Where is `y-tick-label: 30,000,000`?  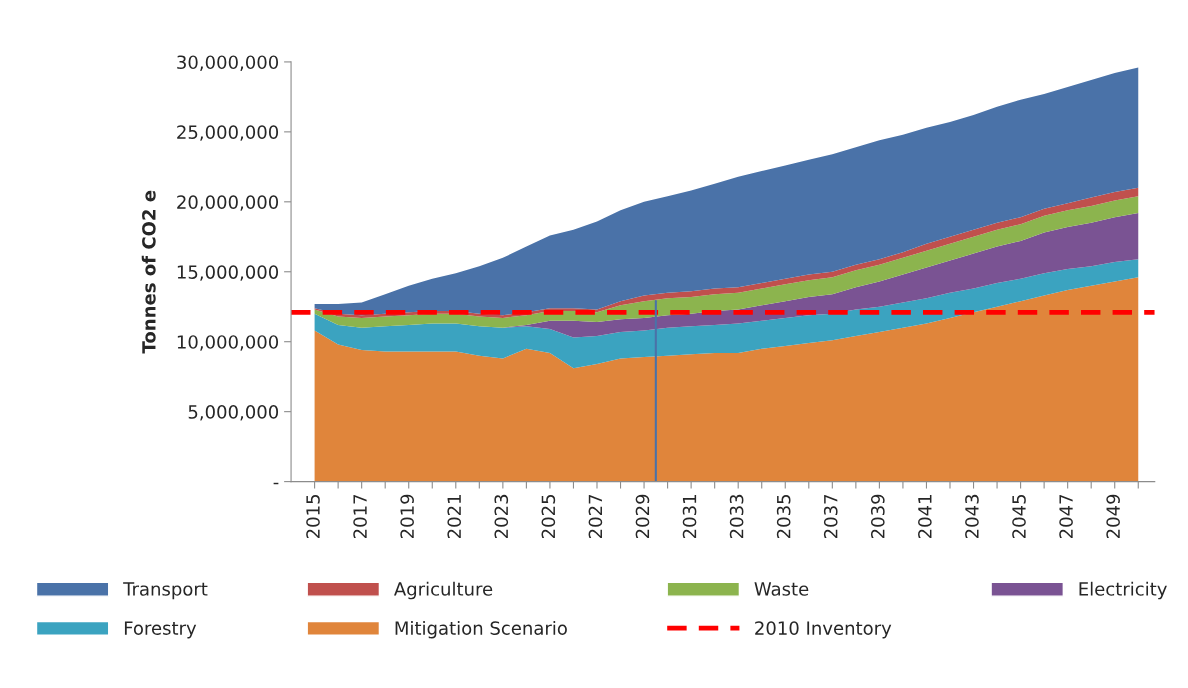 y-tick-label: 30,000,000 is located at coordinates (228, 63).